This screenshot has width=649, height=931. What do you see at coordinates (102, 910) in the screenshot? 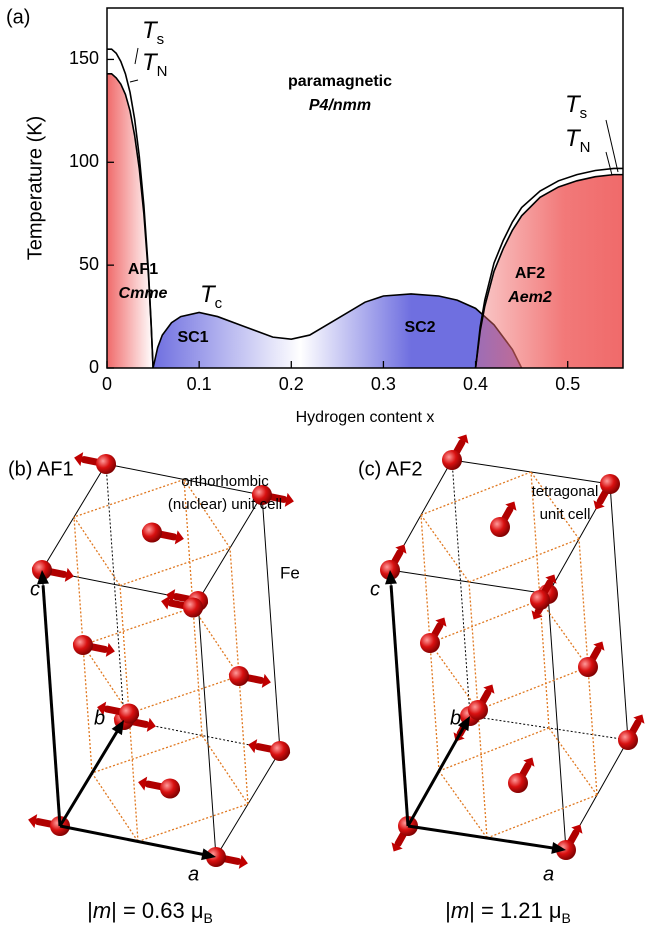
I see `moment-part: m` at bounding box center [102, 910].